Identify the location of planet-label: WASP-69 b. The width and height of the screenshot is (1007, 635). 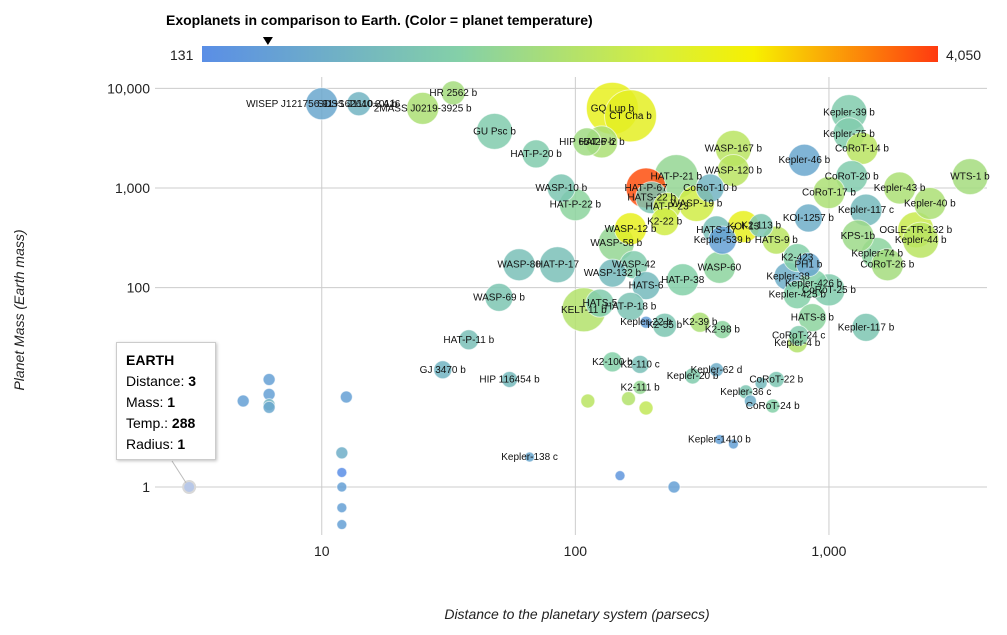
(499, 297).